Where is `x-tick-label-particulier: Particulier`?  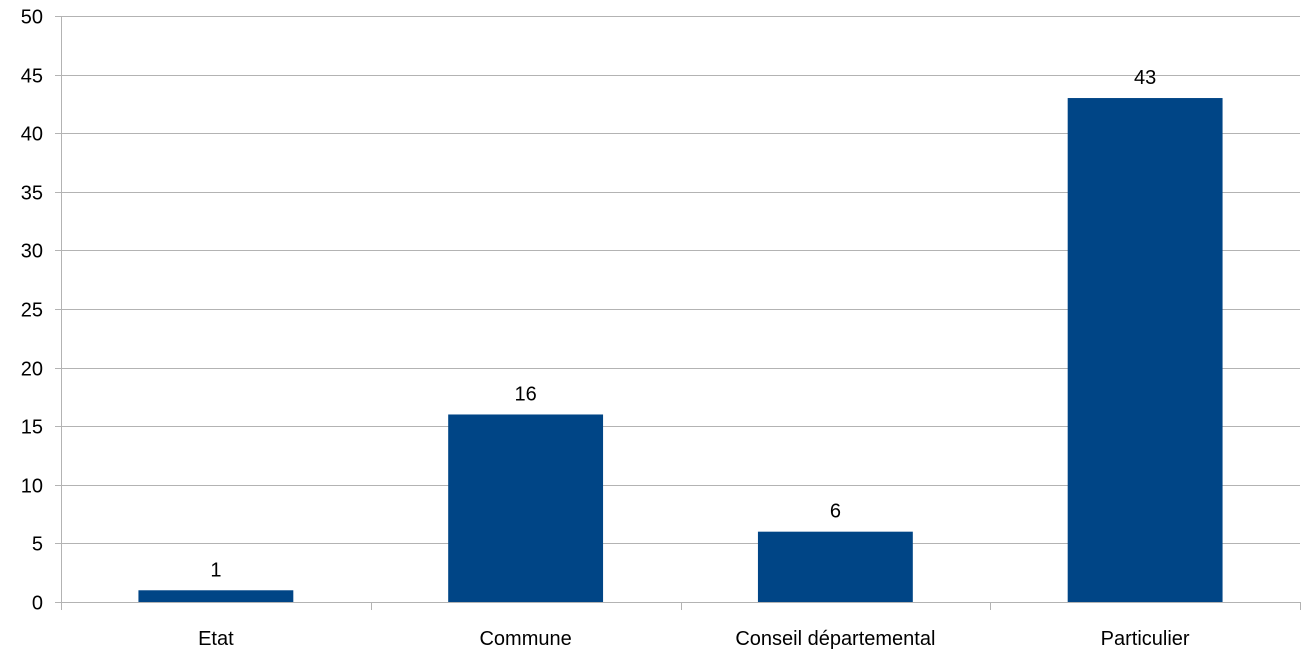 x-tick-label-particulier: Particulier is located at coordinates (1145, 639).